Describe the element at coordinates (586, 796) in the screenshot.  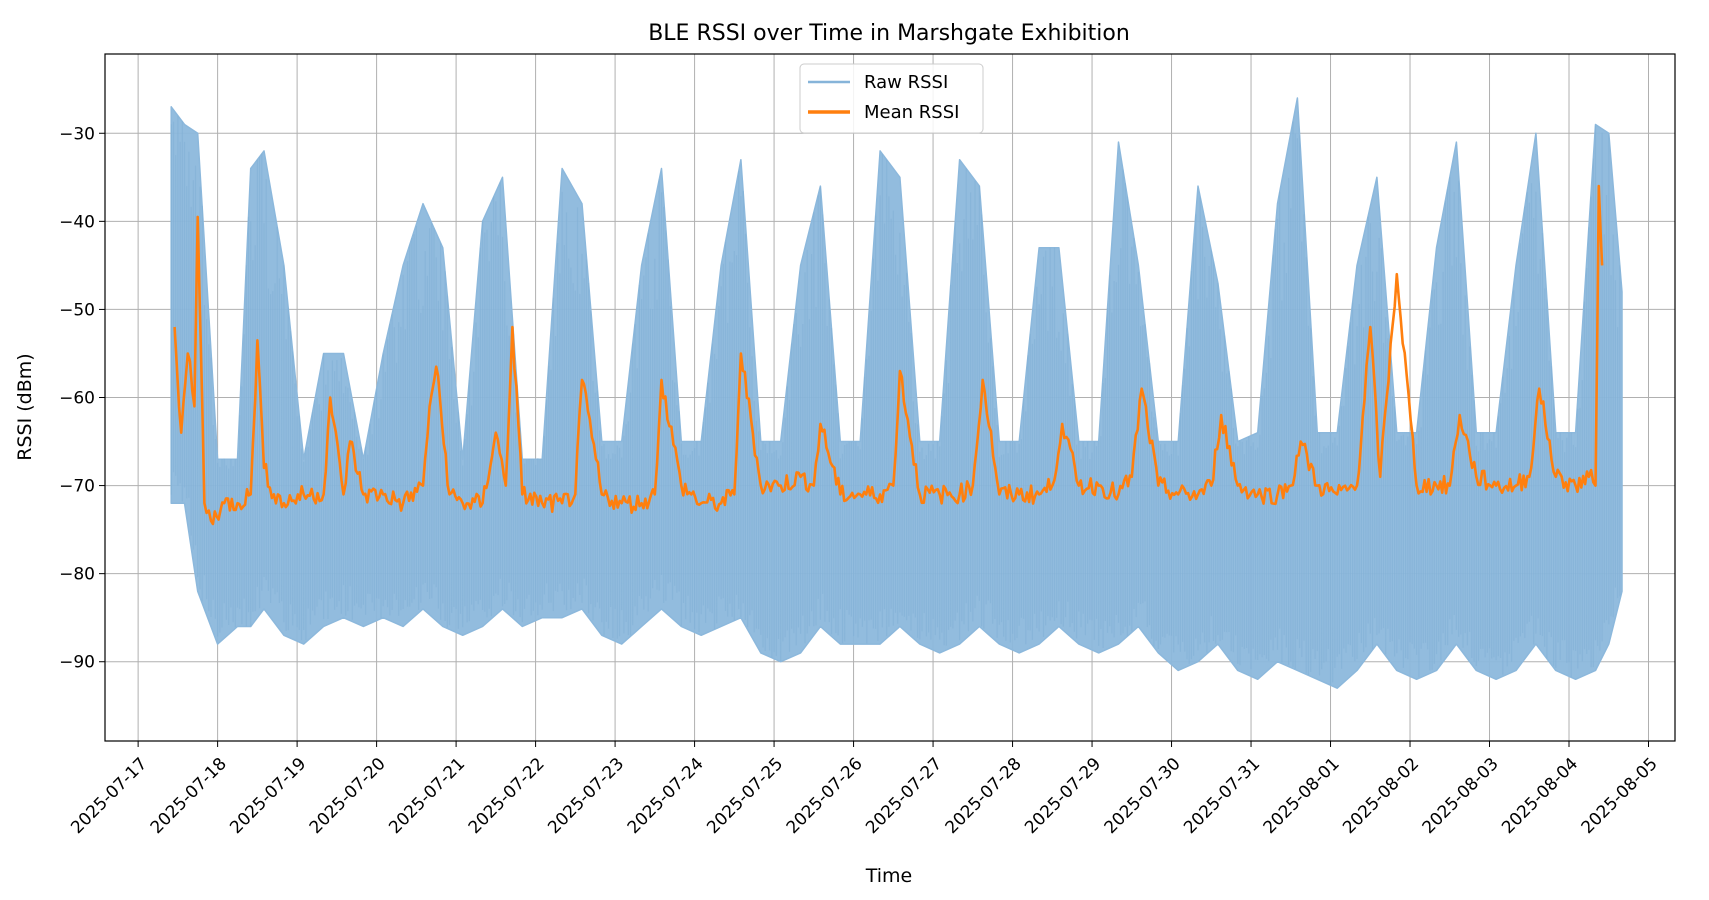
I see `x-tick-label: 2025-07-23` at that location.